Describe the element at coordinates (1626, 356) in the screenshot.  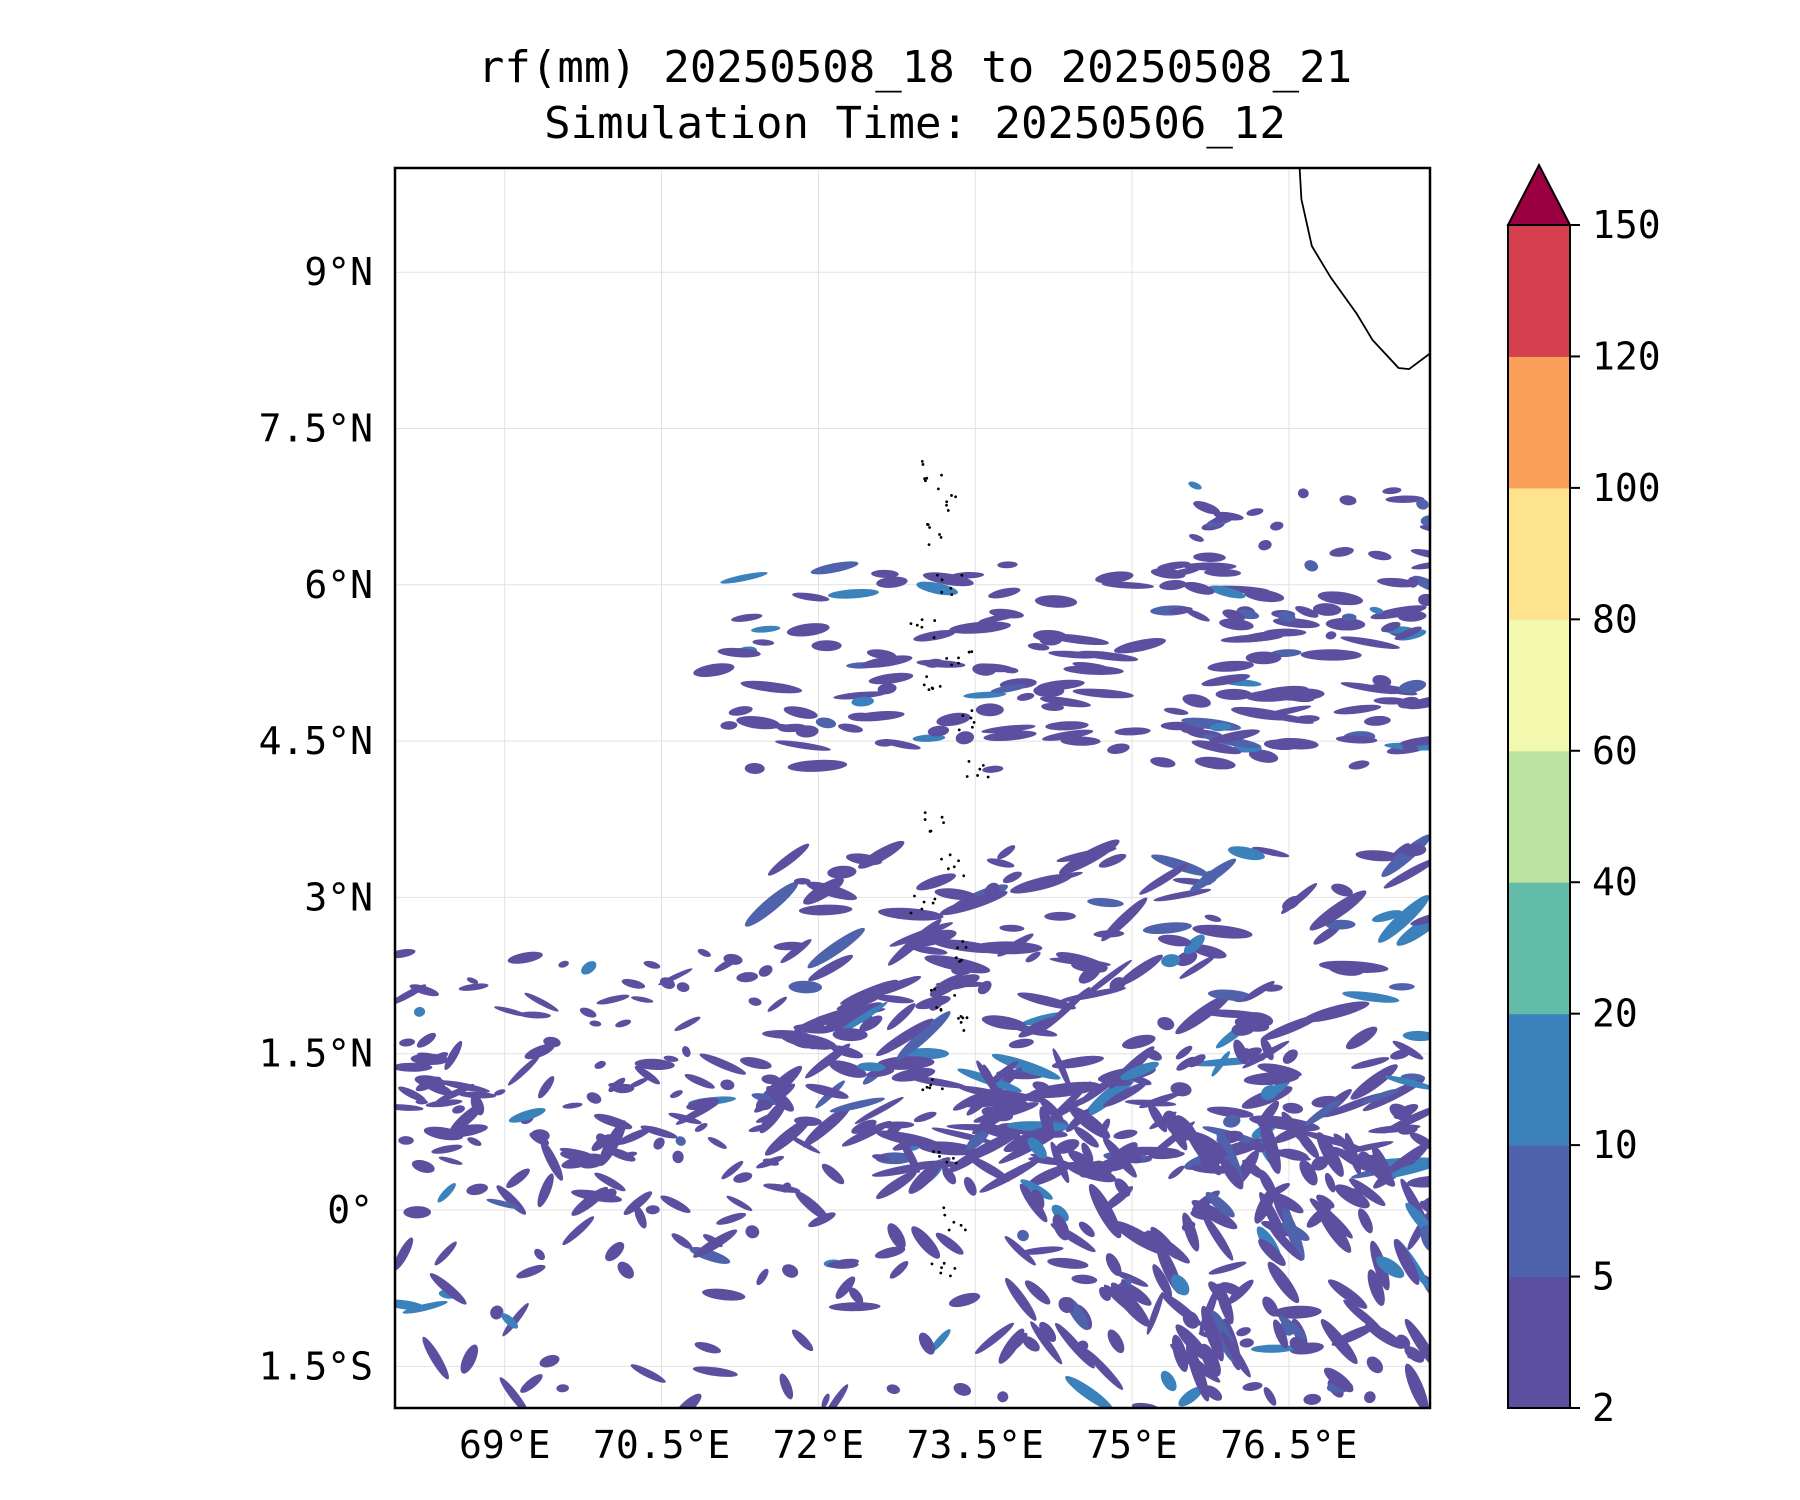
I see `colorbar-tick-label: 120` at that location.